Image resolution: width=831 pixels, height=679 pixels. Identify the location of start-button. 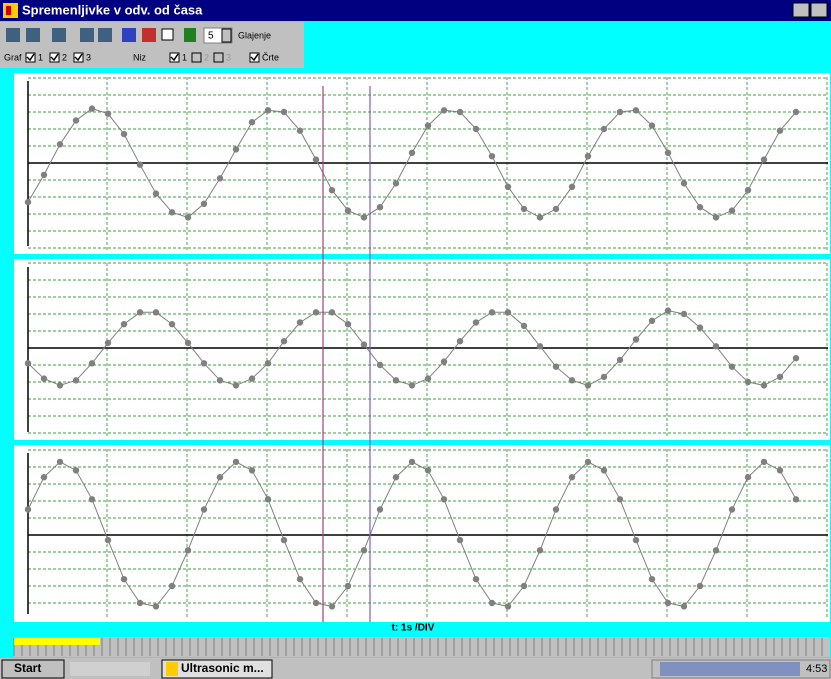
(33, 669).